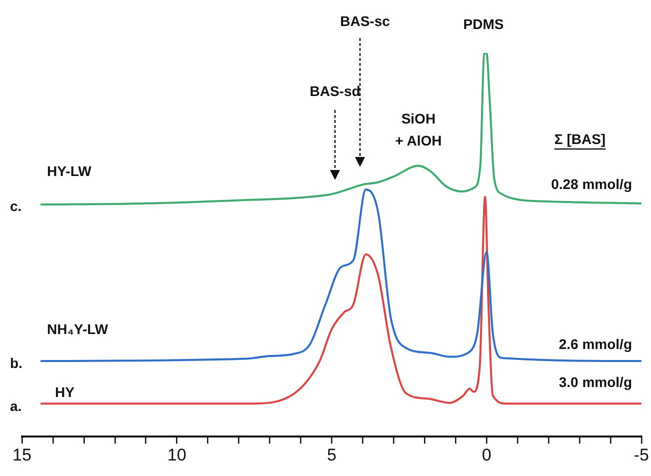 This screenshot has width=651, height=476. Describe the element at coordinates (69, 170) in the screenshot. I see `series-label: HY-LW` at that location.